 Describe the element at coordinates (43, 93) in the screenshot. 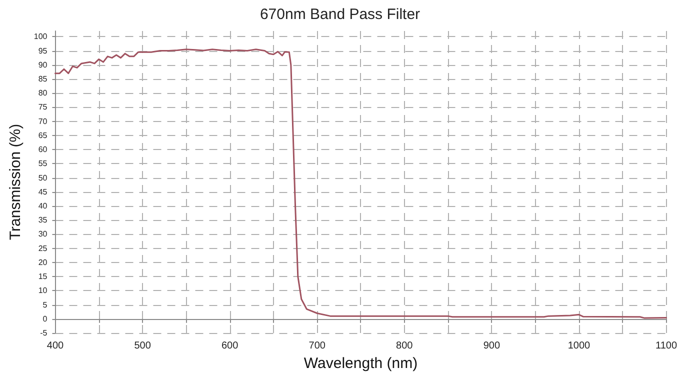

I see `y-tick-label: 80` at that location.